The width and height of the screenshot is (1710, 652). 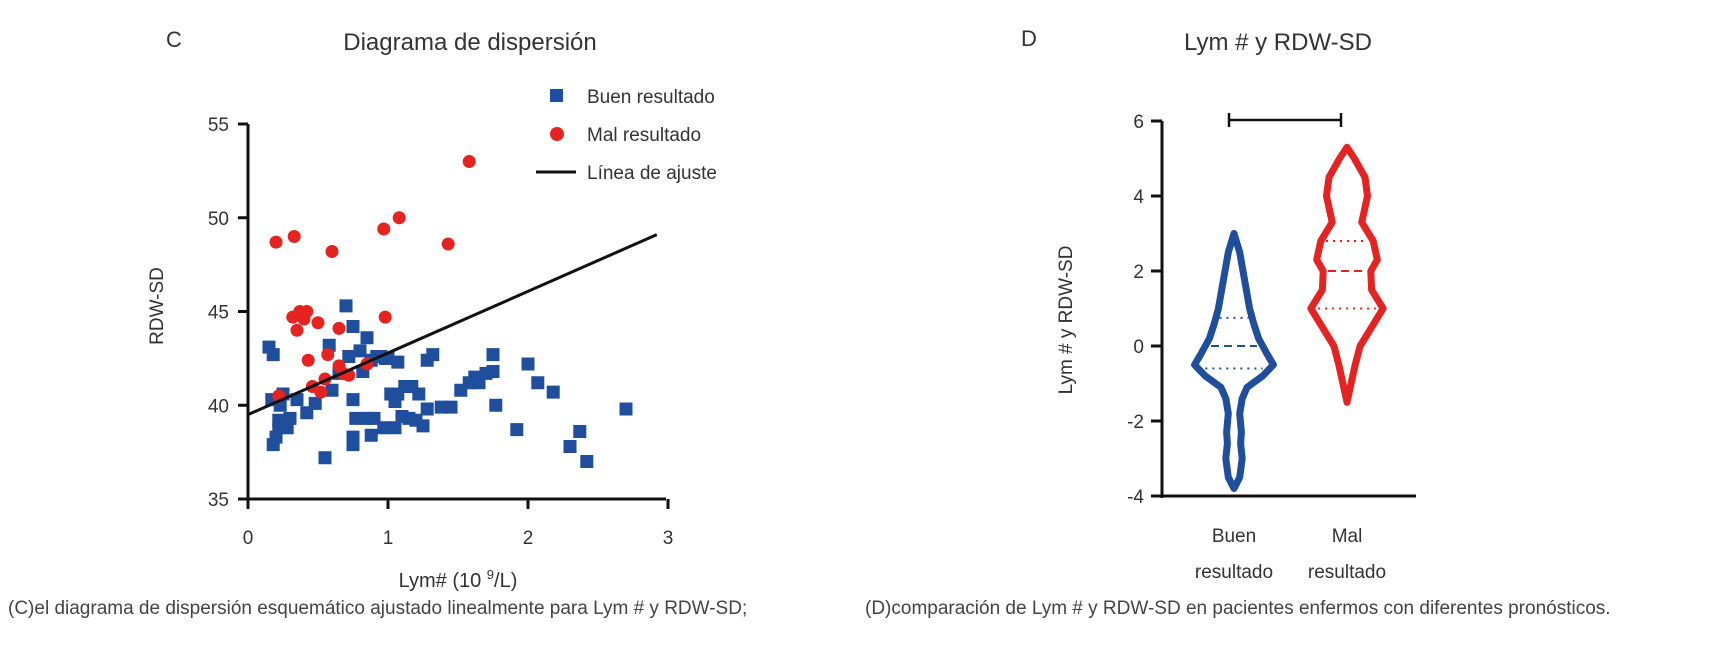 What do you see at coordinates (1138, 122) in the screenshot?
I see `y-tick-label-d-5: 6` at bounding box center [1138, 122].